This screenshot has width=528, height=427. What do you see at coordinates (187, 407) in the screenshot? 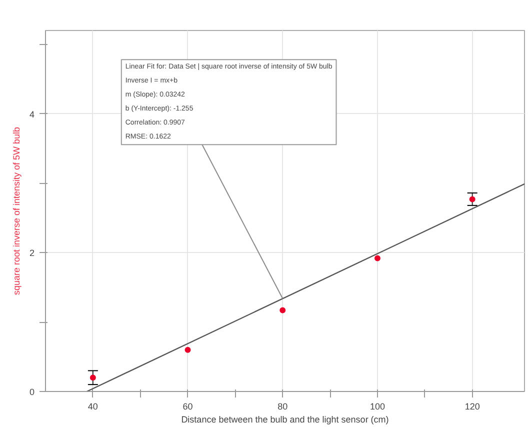
I see `x-tick-label: 60` at bounding box center [187, 407].